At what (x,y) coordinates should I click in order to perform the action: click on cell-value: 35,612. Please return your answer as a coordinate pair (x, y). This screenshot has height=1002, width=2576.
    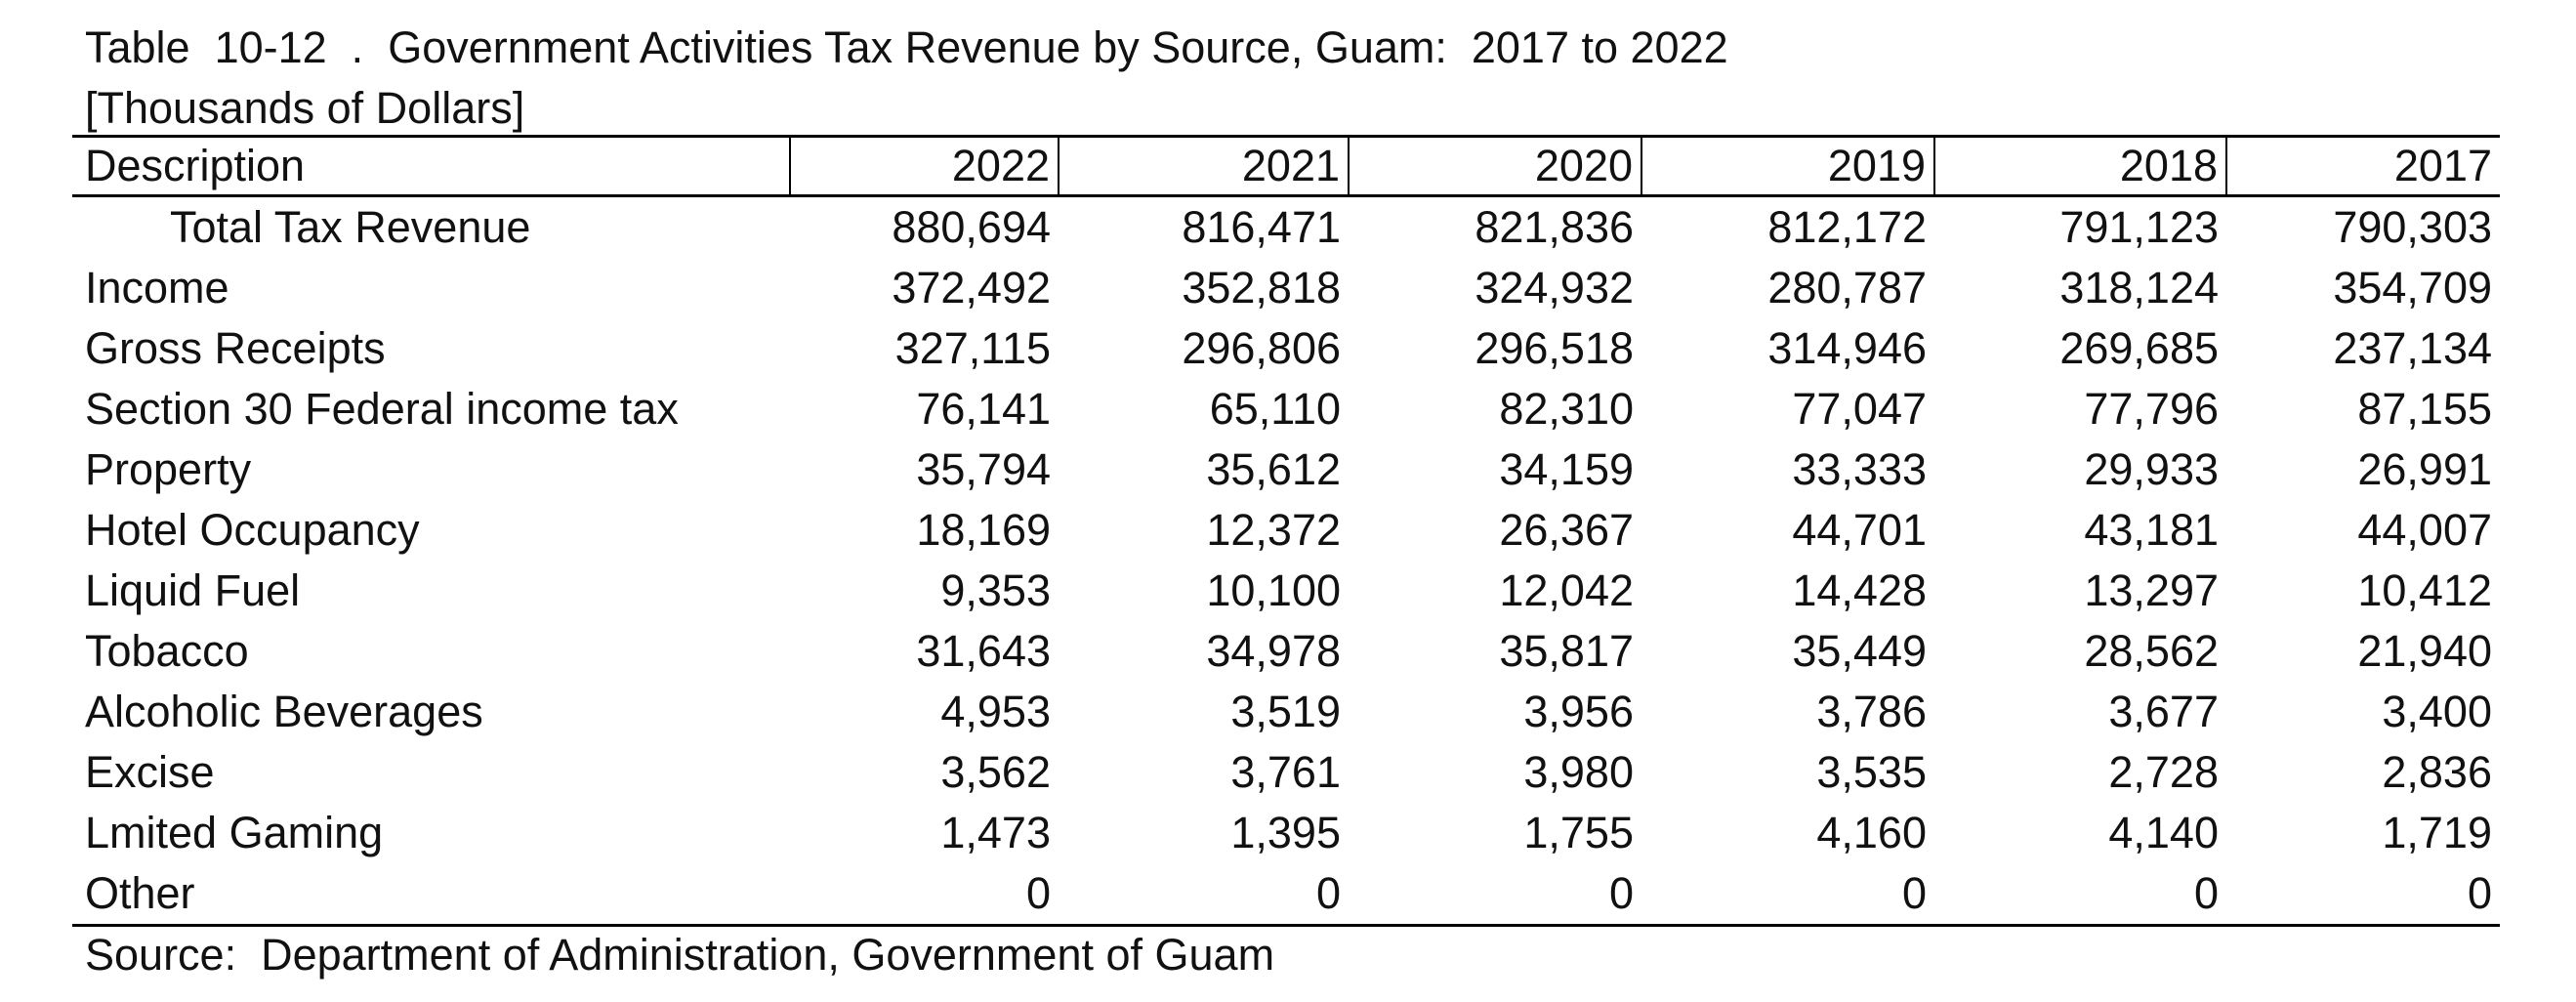
    Looking at the image, I should click on (1274, 469).